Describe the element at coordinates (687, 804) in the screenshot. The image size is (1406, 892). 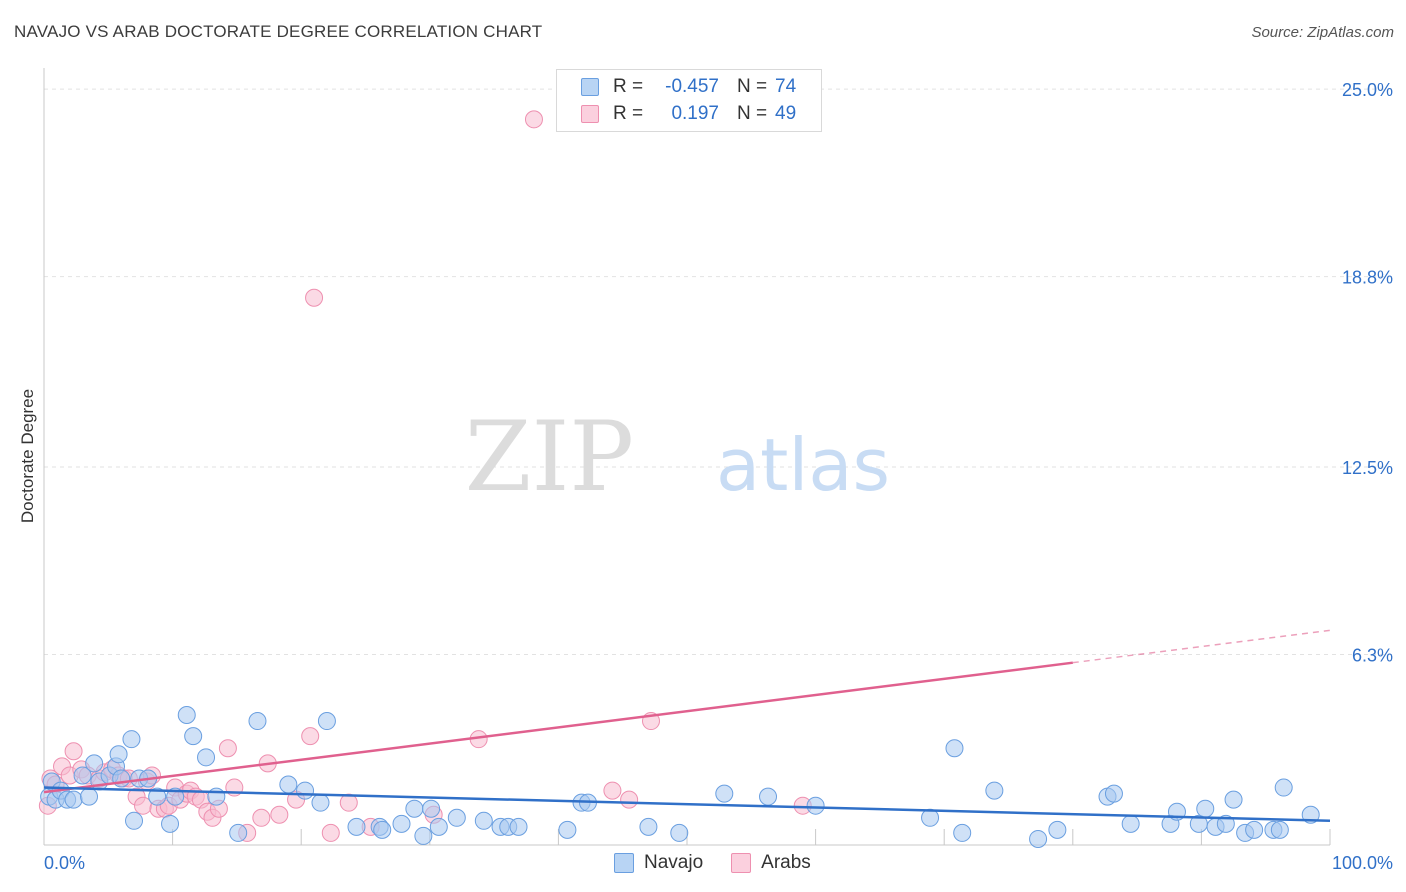
I see `navajo-trend-line` at that location.